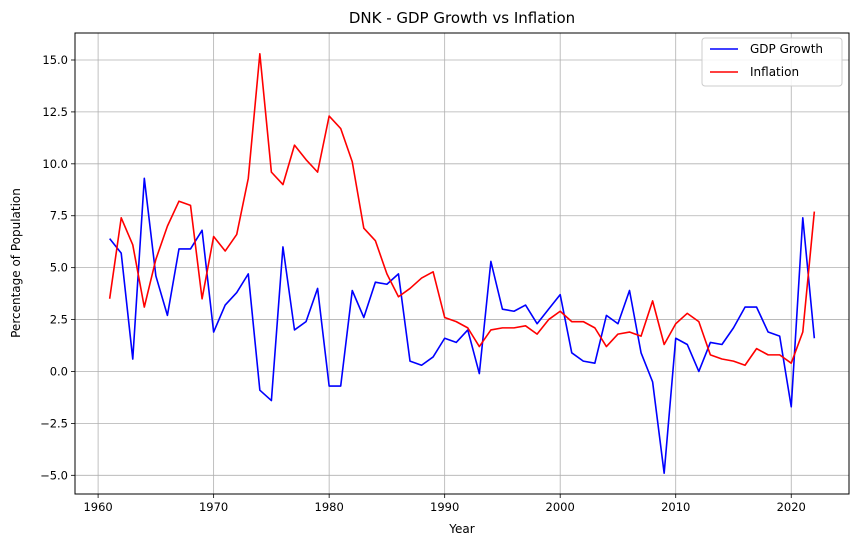 Image resolution: width=857 pixels, height=547 pixels. What do you see at coordinates (55, 60) in the screenshot?
I see `y-tick-label: 15.0` at bounding box center [55, 60].